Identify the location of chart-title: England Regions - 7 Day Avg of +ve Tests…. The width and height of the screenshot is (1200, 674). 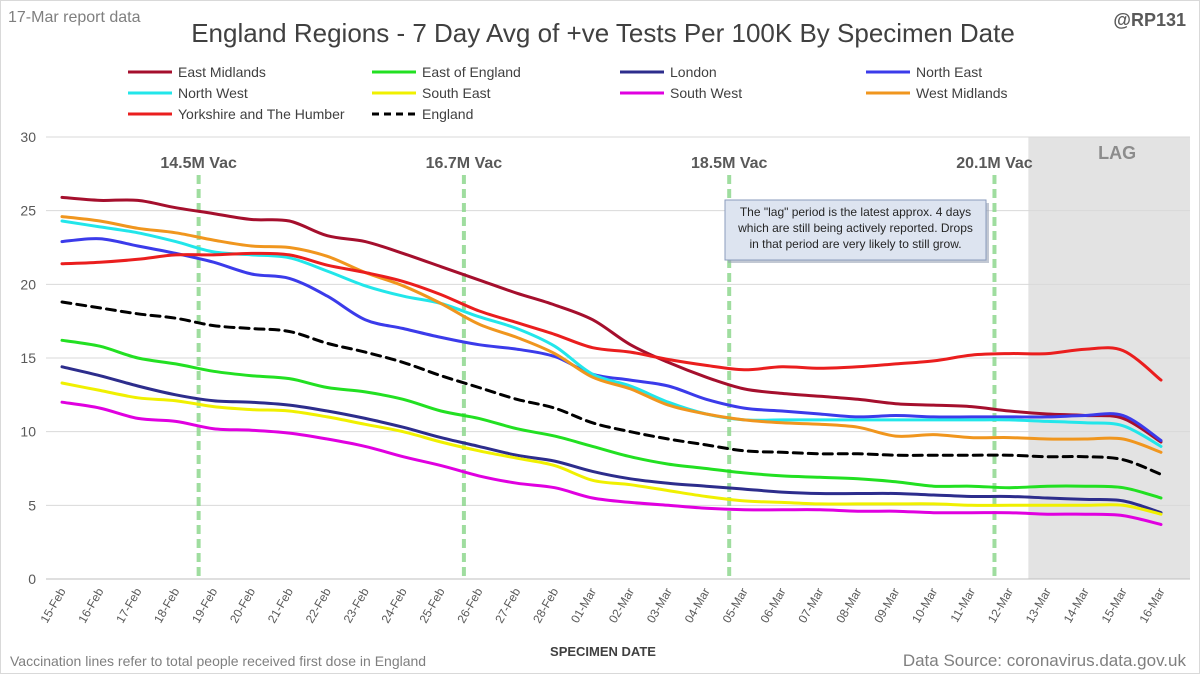
(603, 33).